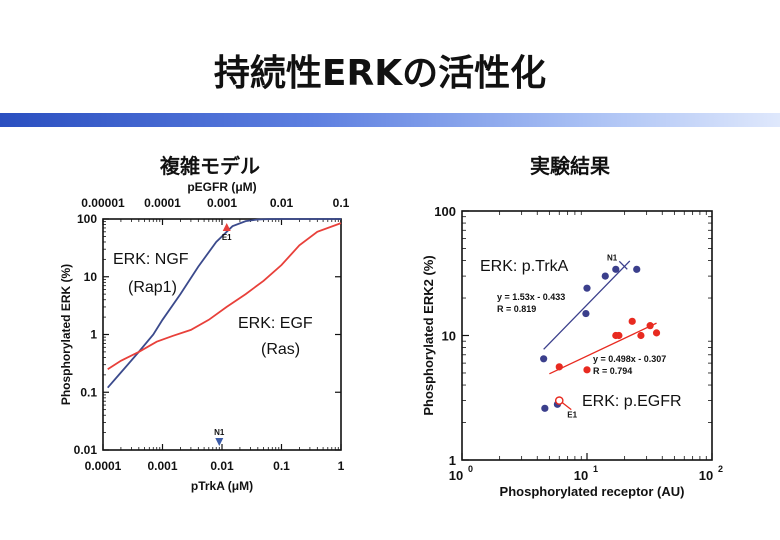 This screenshot has width=780, height=540. I want to click on slide-title: 持続性ERKの活性化, so click(380, 73).